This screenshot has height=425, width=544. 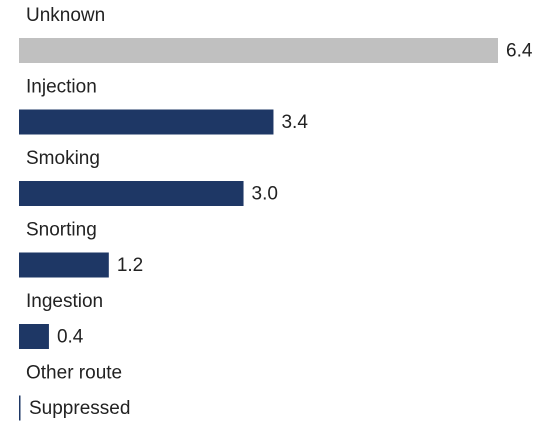 I want to click on value-label: Suppressed, so click(x=79, y=408).